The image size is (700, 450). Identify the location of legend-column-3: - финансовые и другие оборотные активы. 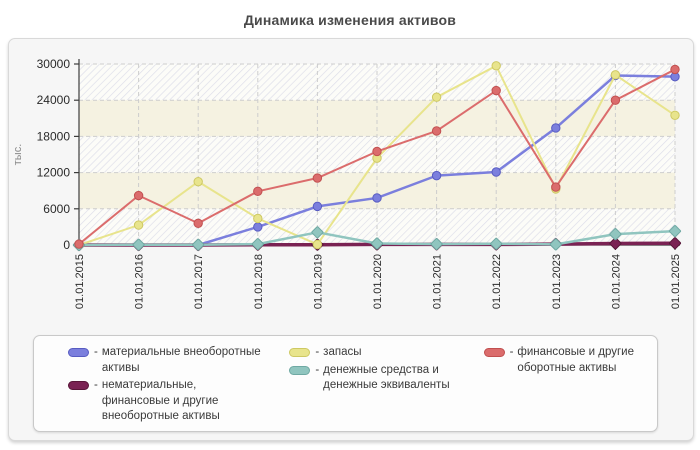
(565, 385).